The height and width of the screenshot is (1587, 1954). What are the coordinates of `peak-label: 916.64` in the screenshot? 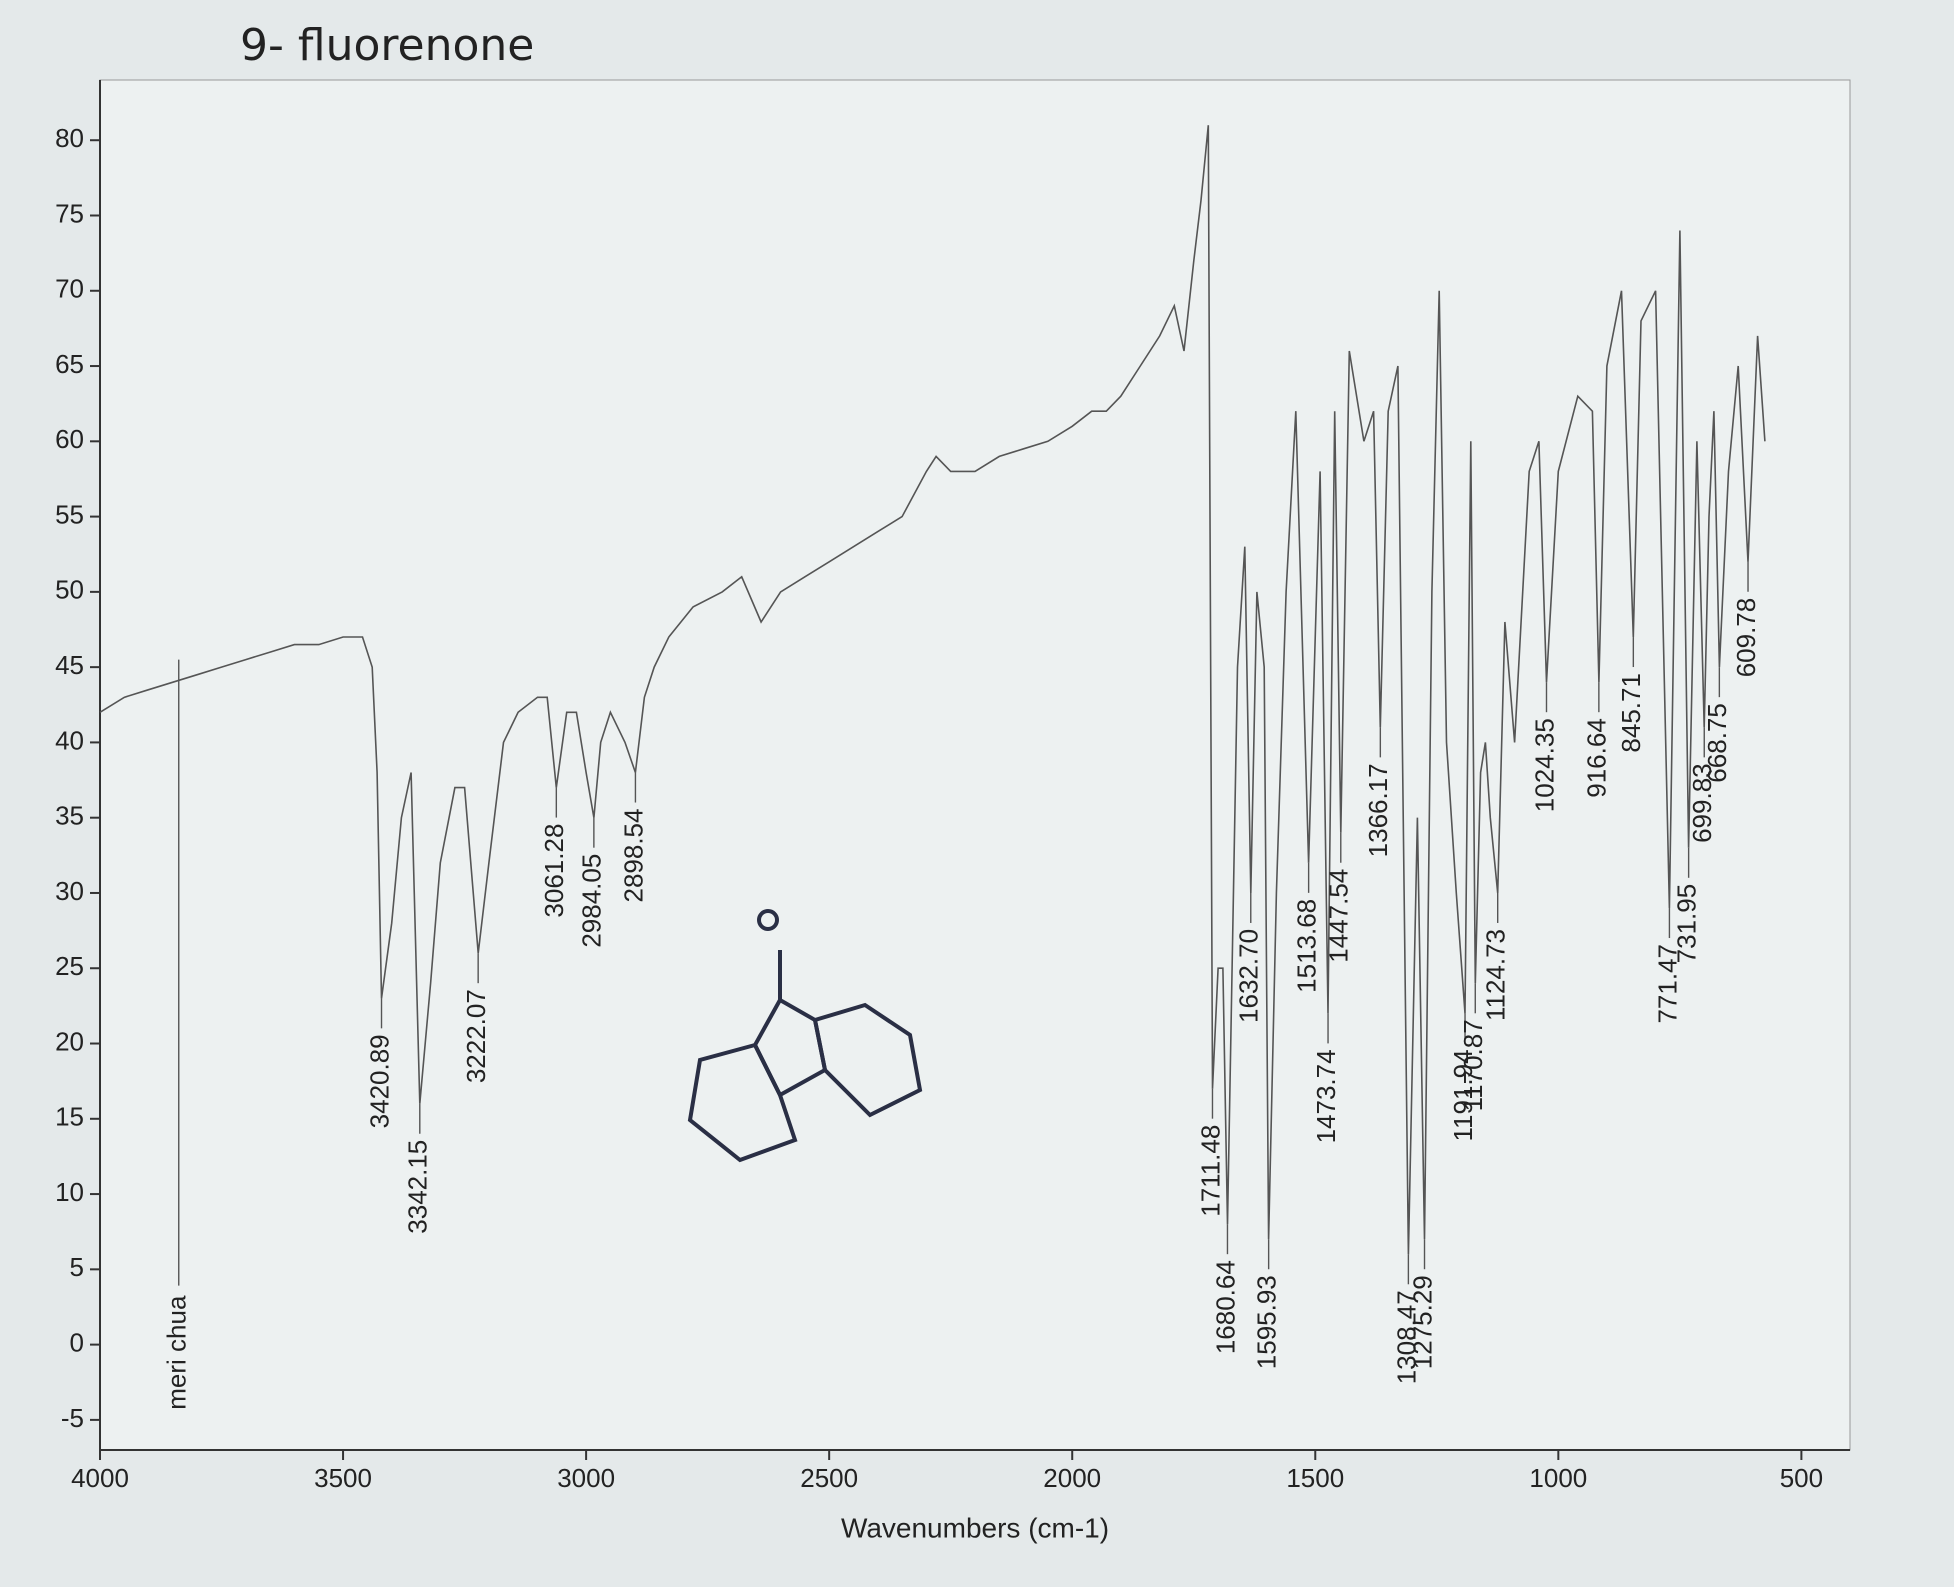 It's located at (1597, 758).